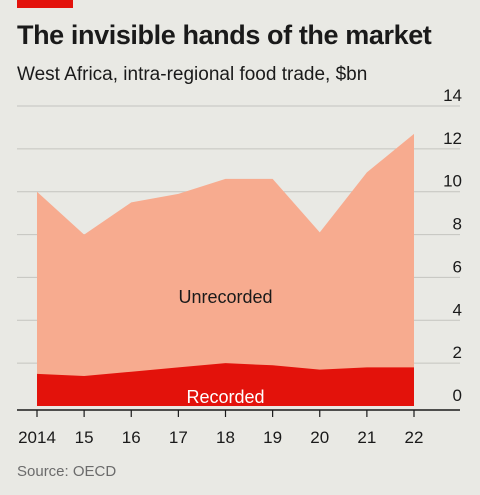  Describe the element at coordinates (225, 437) in the screenshot. I see `x-tick-label: 18` at that location.